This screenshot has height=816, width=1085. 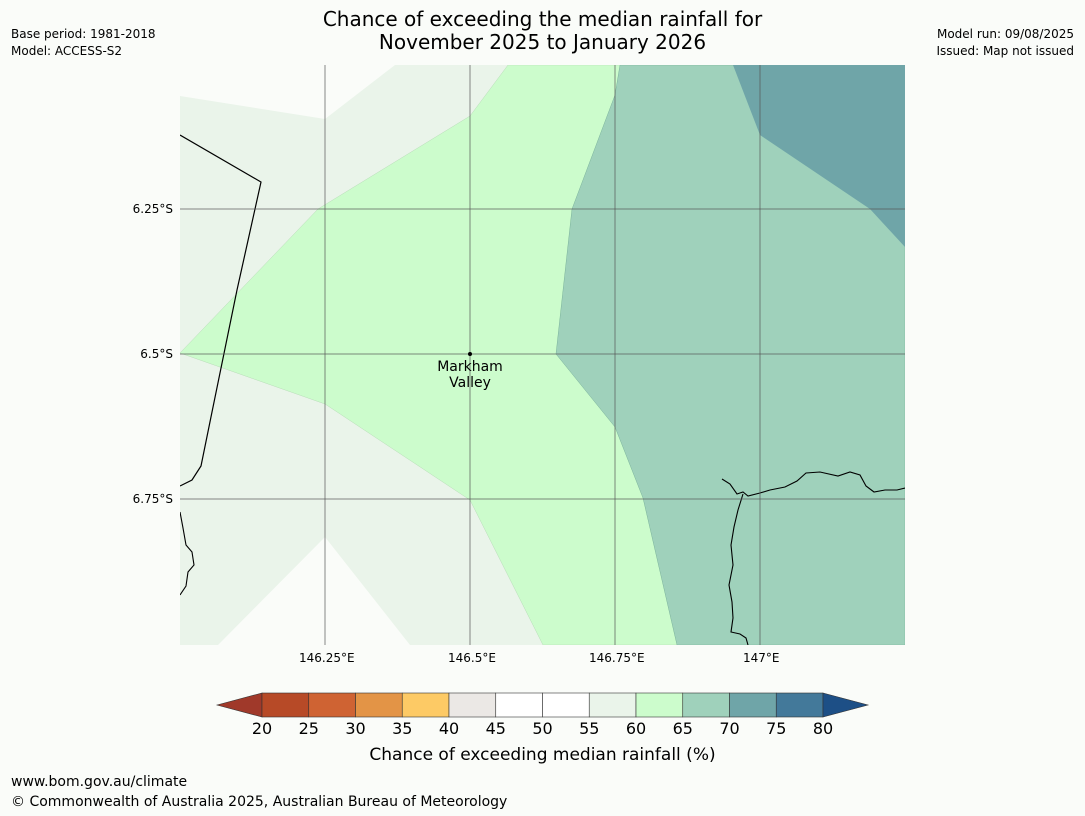 I want to click on colorbar-tick-label: 45, so click(x=495, y=728).